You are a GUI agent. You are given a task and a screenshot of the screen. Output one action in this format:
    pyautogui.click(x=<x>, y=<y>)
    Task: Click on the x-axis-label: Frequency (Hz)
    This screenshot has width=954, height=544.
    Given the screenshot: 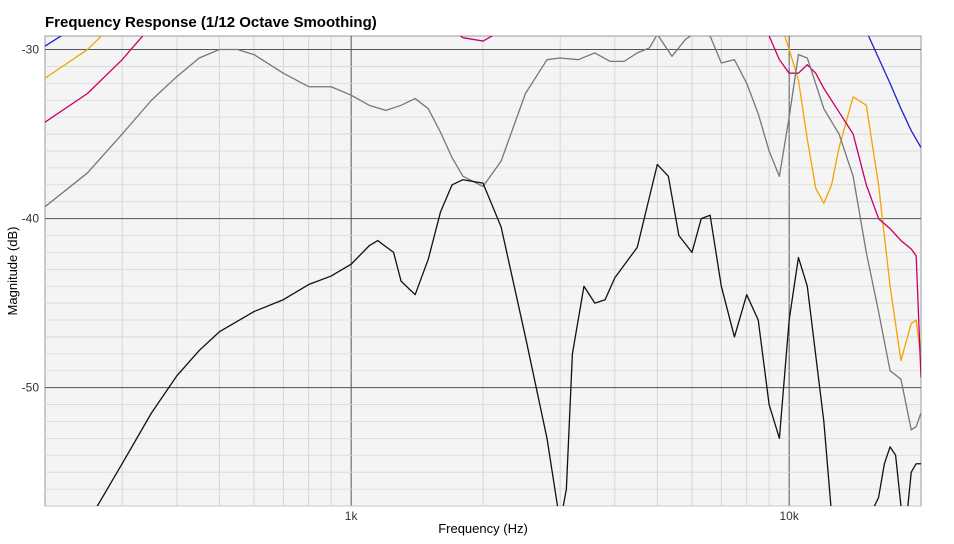 What is the action you would take?
    pyautogui.click(x=483, y=528)
    